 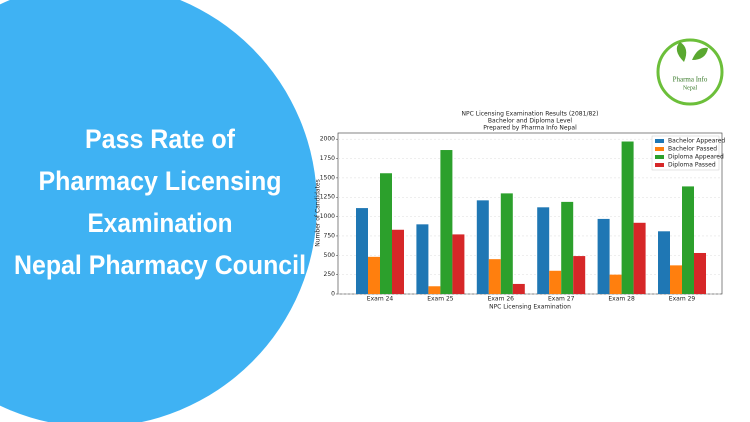 What do you see at coordinates (333, 294) in the screenshot?
I see `y-tick-label: 0` at bounding box center [333, 294].